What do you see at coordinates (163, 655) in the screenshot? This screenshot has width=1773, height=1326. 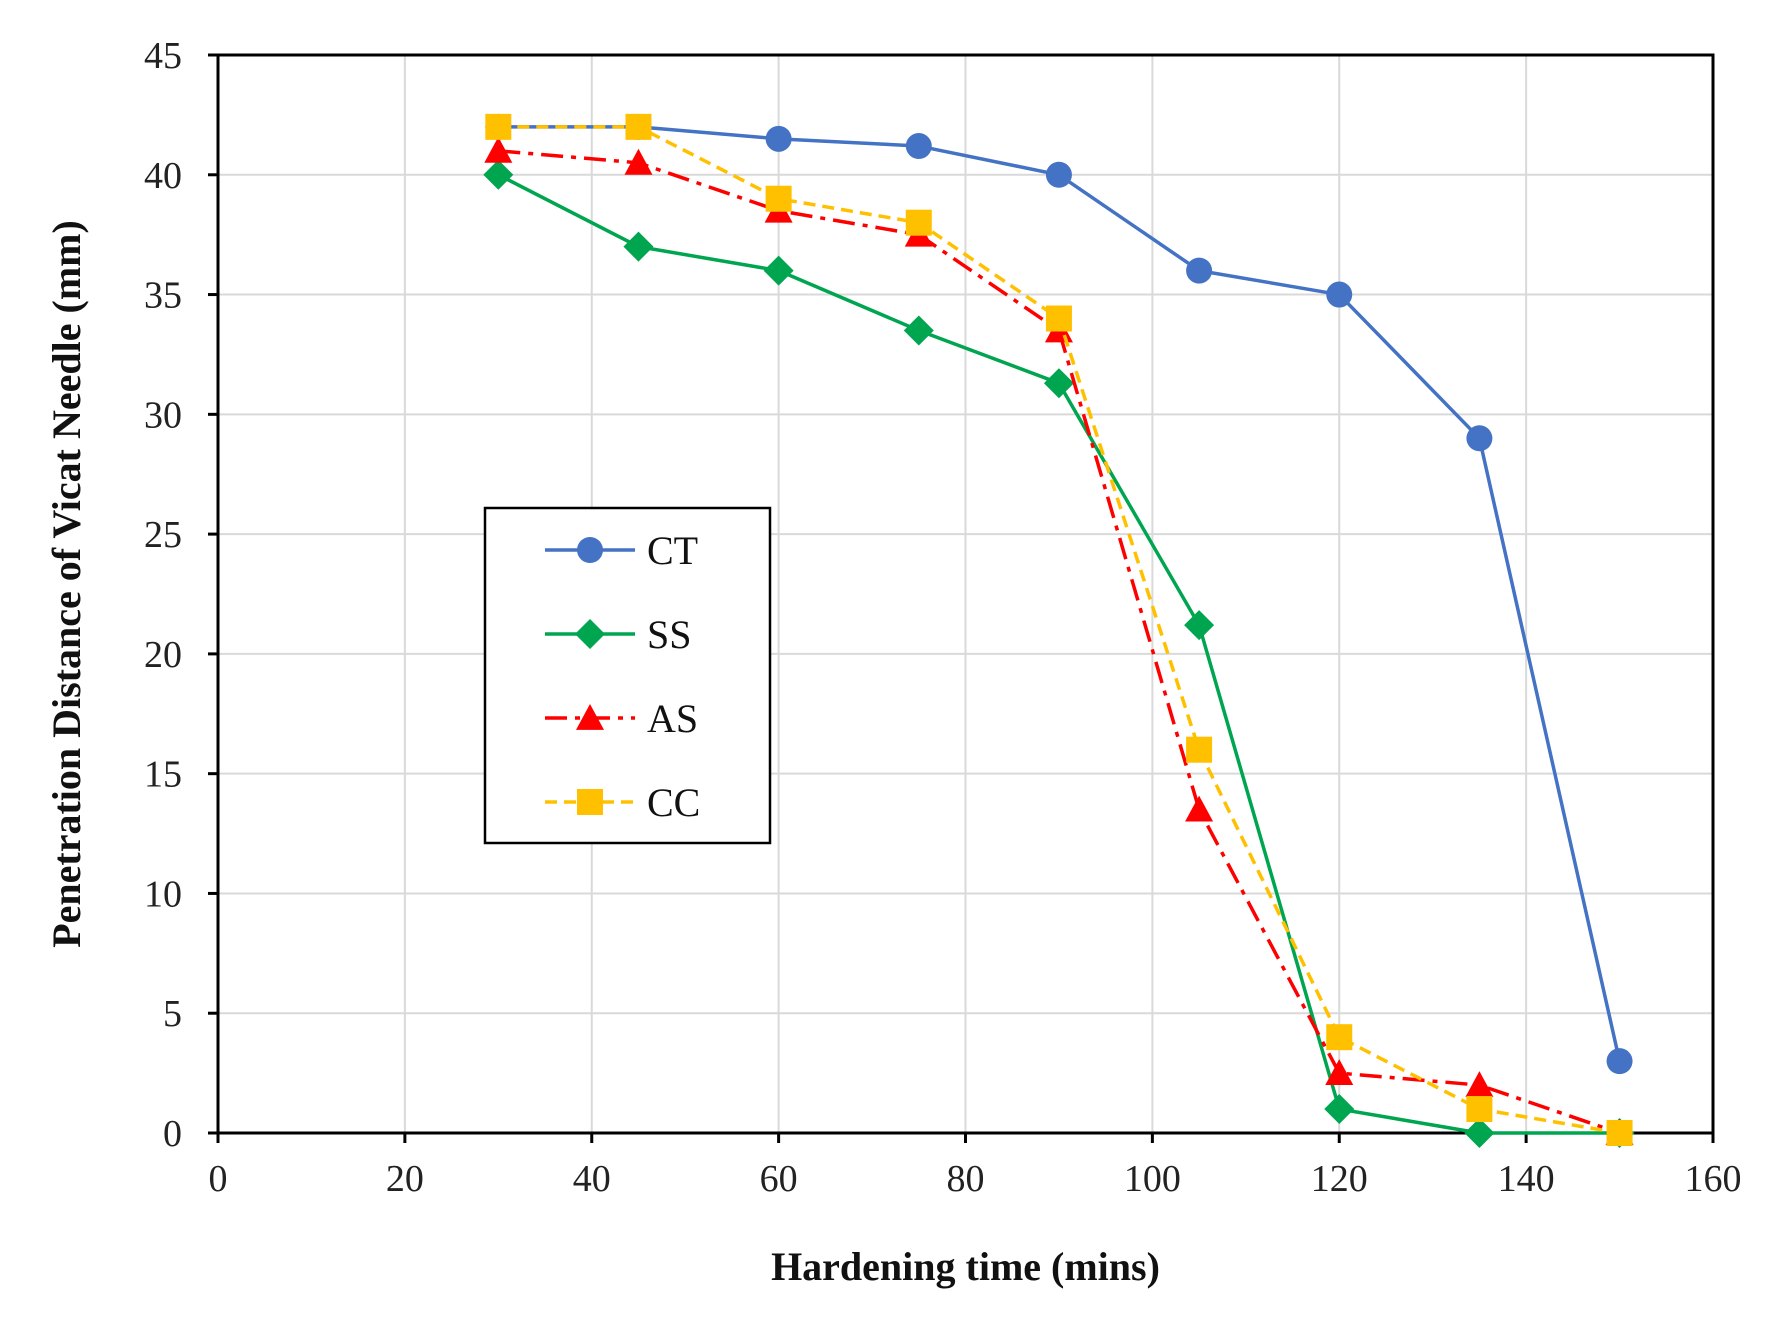 I see `y-tick-label: 20` at bounding box center [163, 655].